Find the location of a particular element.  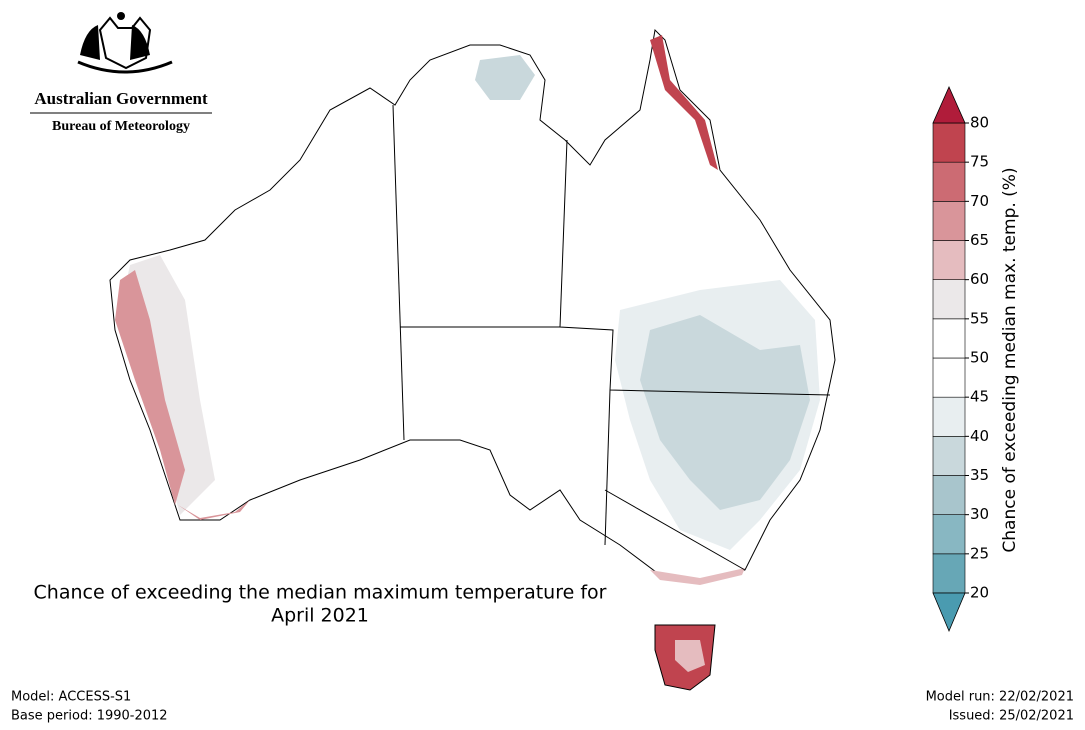

colorbar-tick-label: 65 is located at coordinates (979, 240).